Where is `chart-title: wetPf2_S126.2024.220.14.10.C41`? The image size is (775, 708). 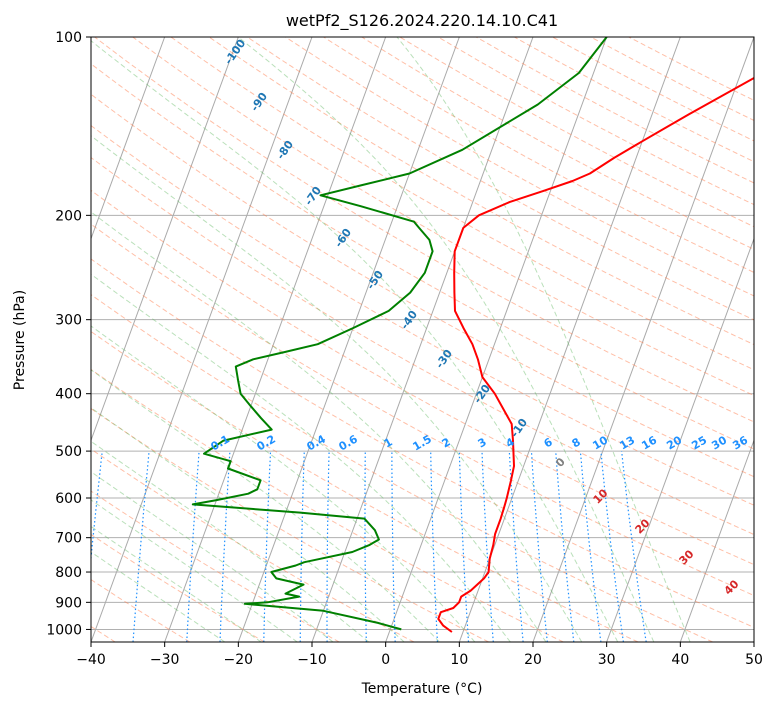
chart-title: wetPf2_S126.2024.220.14.10.C41 is located at coordinates (422, 21).